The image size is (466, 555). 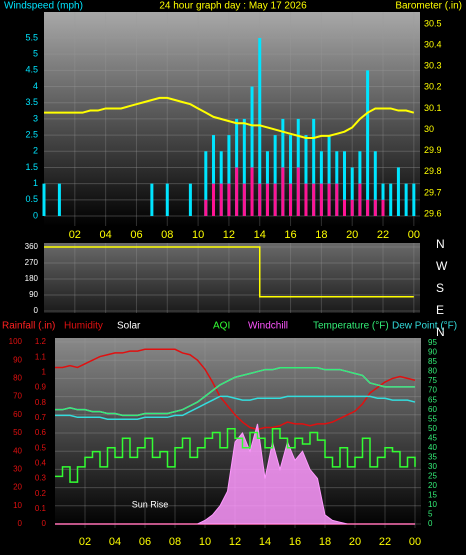 What do you see at coordinates (17, 487) in the screenshot?
I see `y-tick-label: 20` at bounding box center [17, 487].